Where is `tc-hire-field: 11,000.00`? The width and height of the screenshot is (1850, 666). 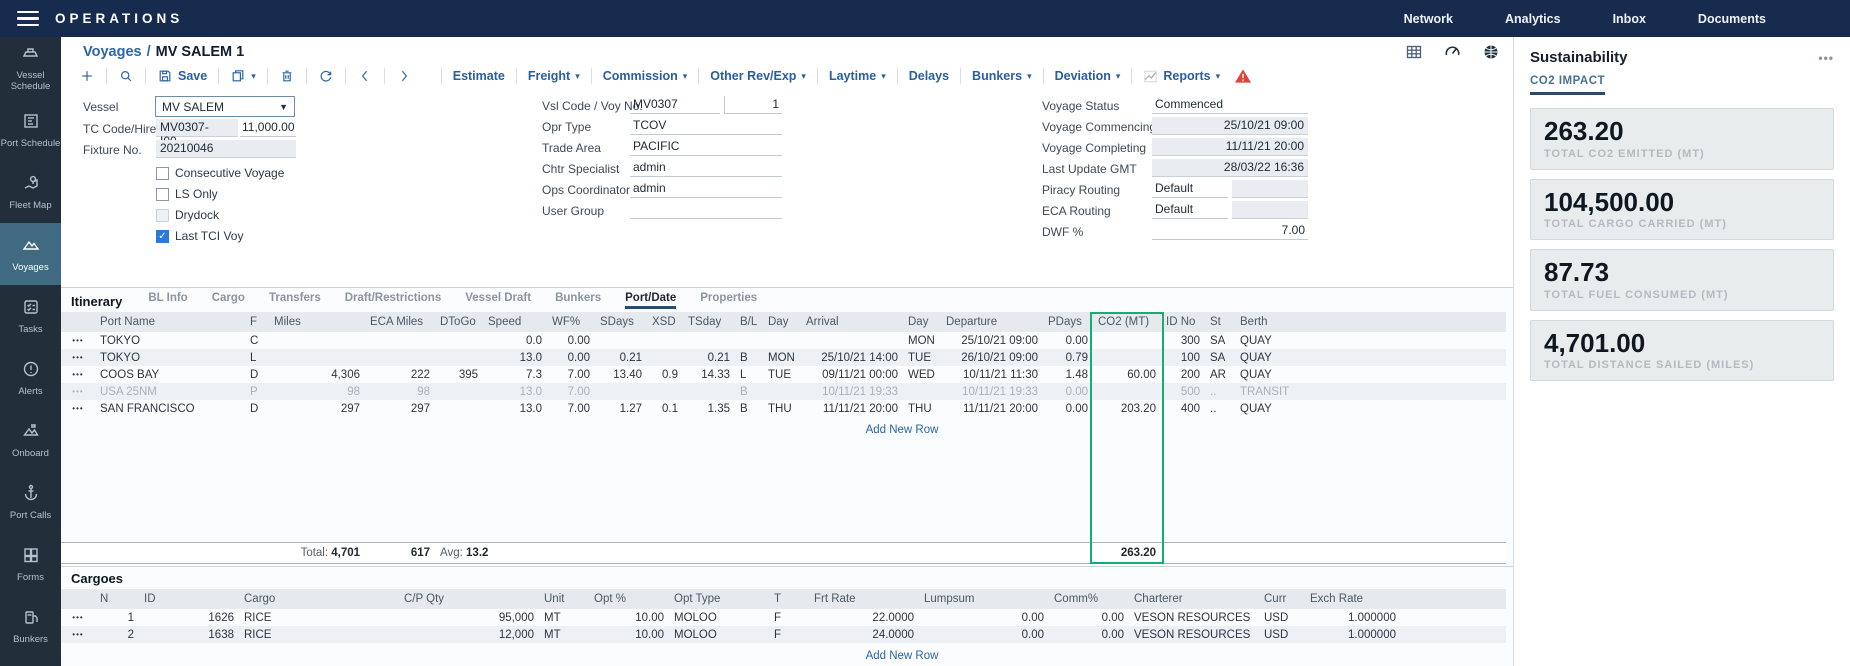
tc-hire-field: 11,000.00 is located at coordinates (268, 128).